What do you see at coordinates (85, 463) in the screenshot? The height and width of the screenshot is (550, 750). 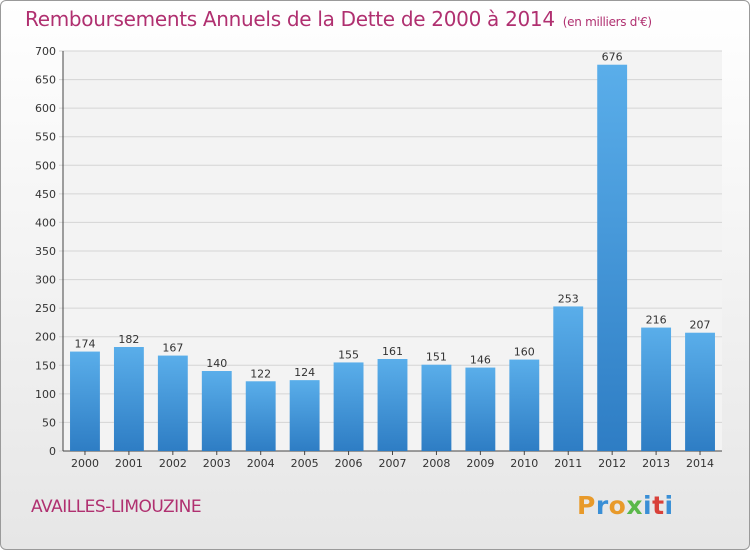 I see `x-tick-label: 2000` at bounding box center [85, 463].